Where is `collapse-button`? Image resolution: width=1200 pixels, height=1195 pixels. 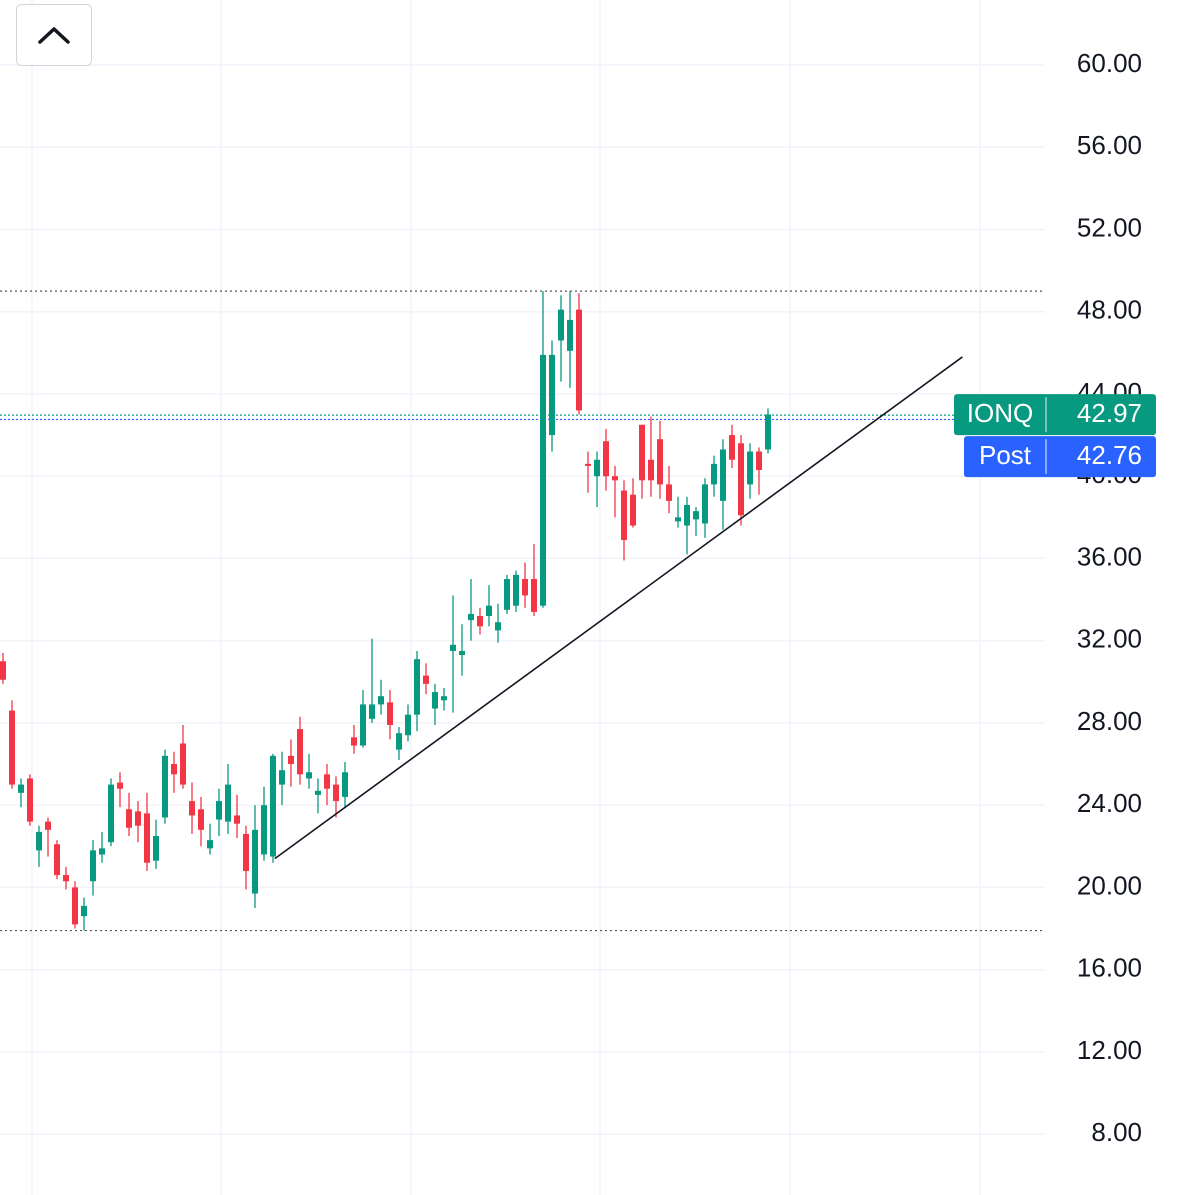 collapse-button is located at coordinates (54, 35).